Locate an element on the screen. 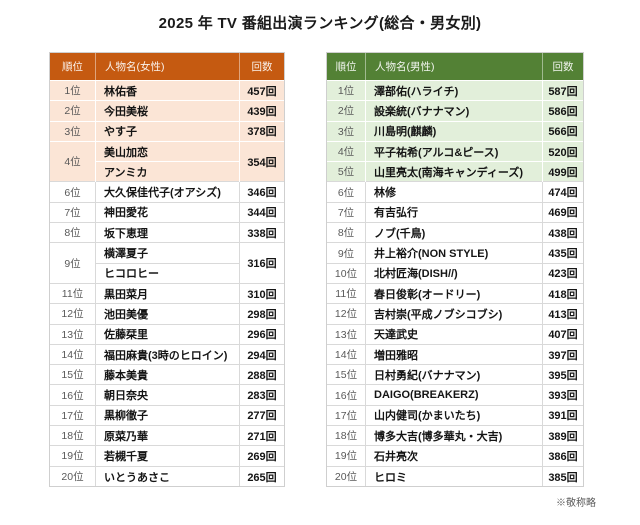  name-cell: 神田愛花 is located at coordinates (167, 212).